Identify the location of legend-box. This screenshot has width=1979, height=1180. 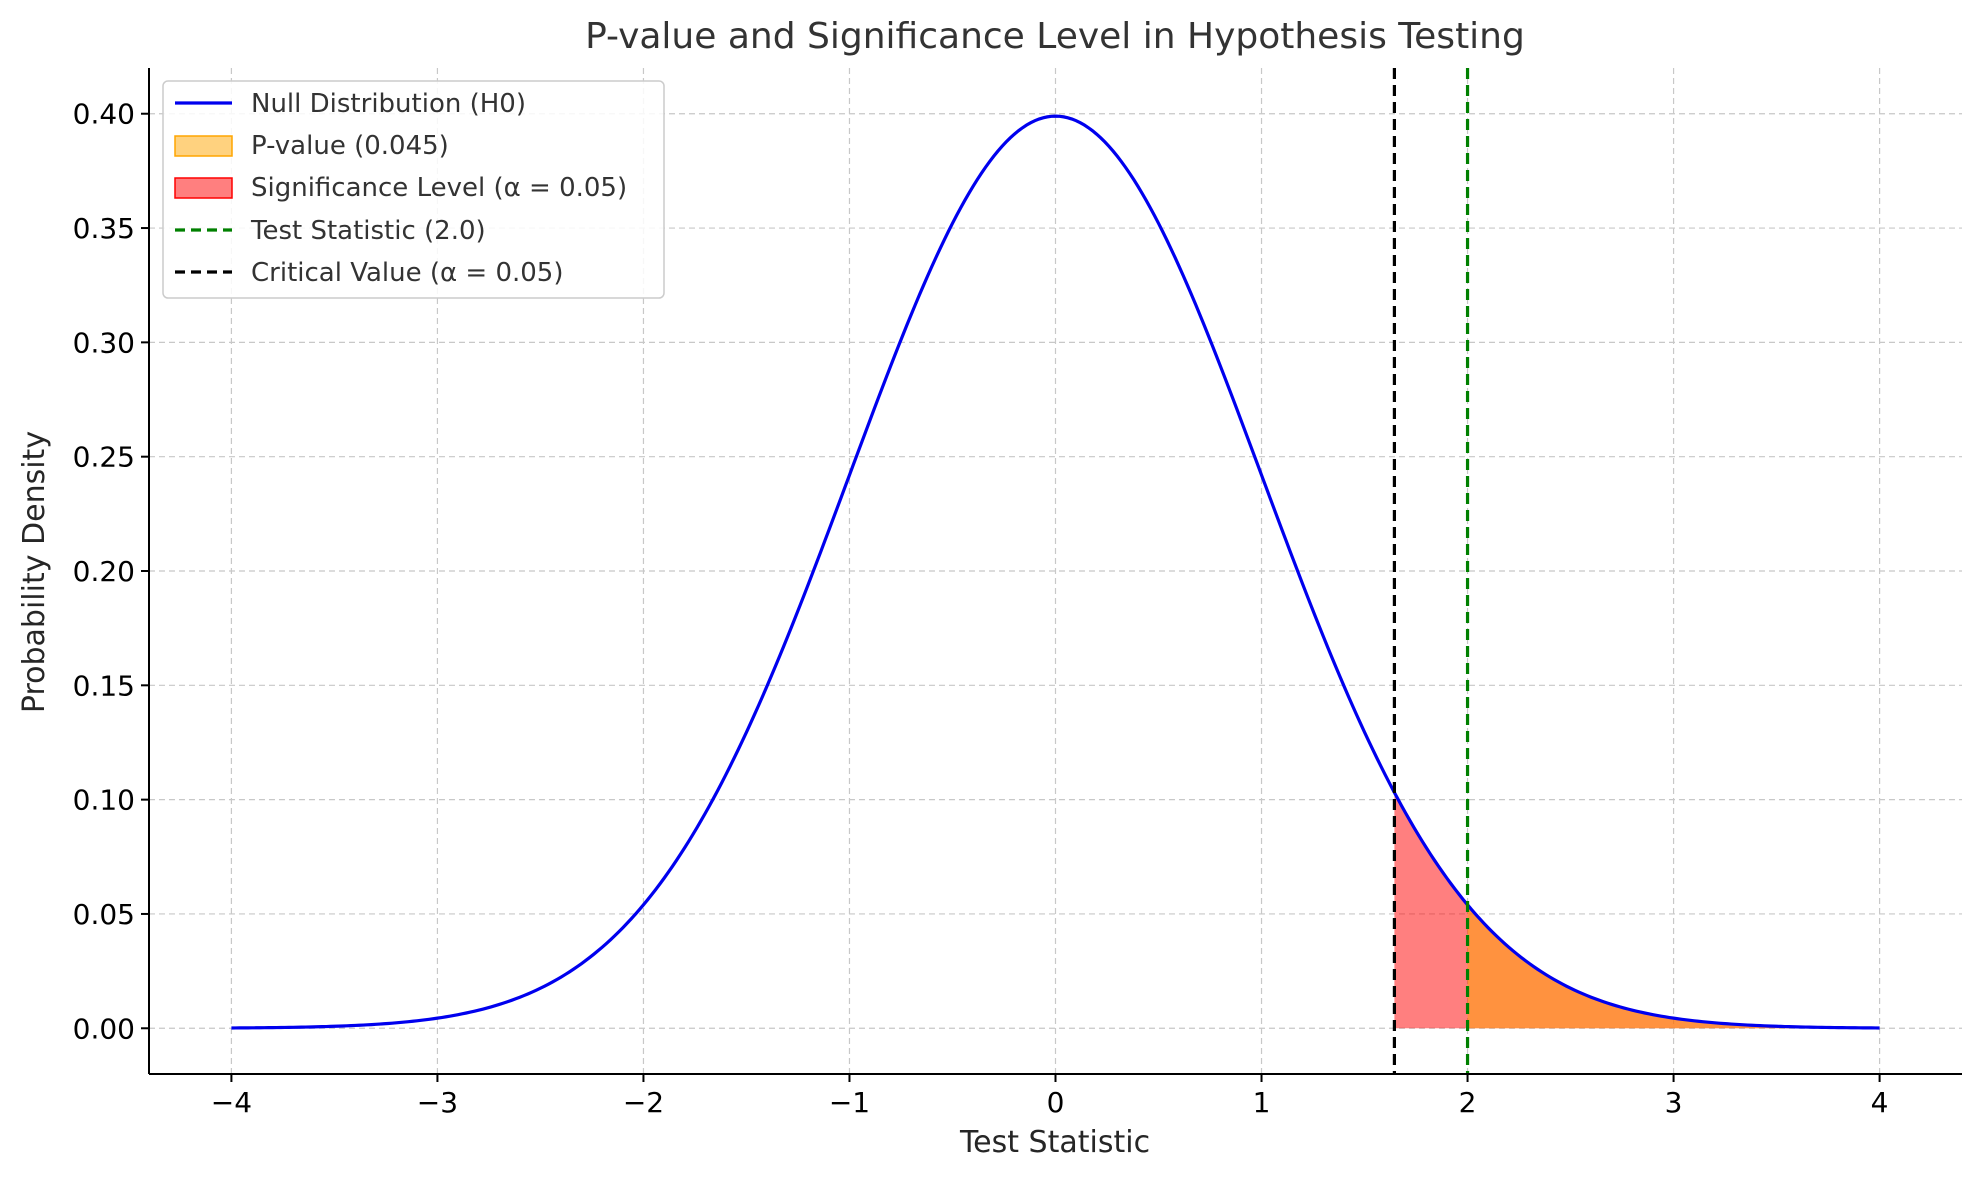
(413, 189).